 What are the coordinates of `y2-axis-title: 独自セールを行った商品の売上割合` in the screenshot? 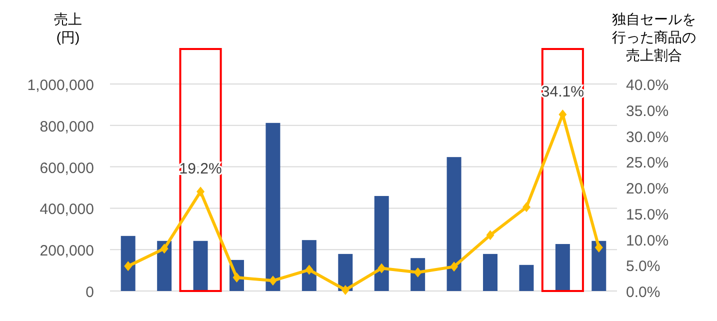 It's located at (654, 37).